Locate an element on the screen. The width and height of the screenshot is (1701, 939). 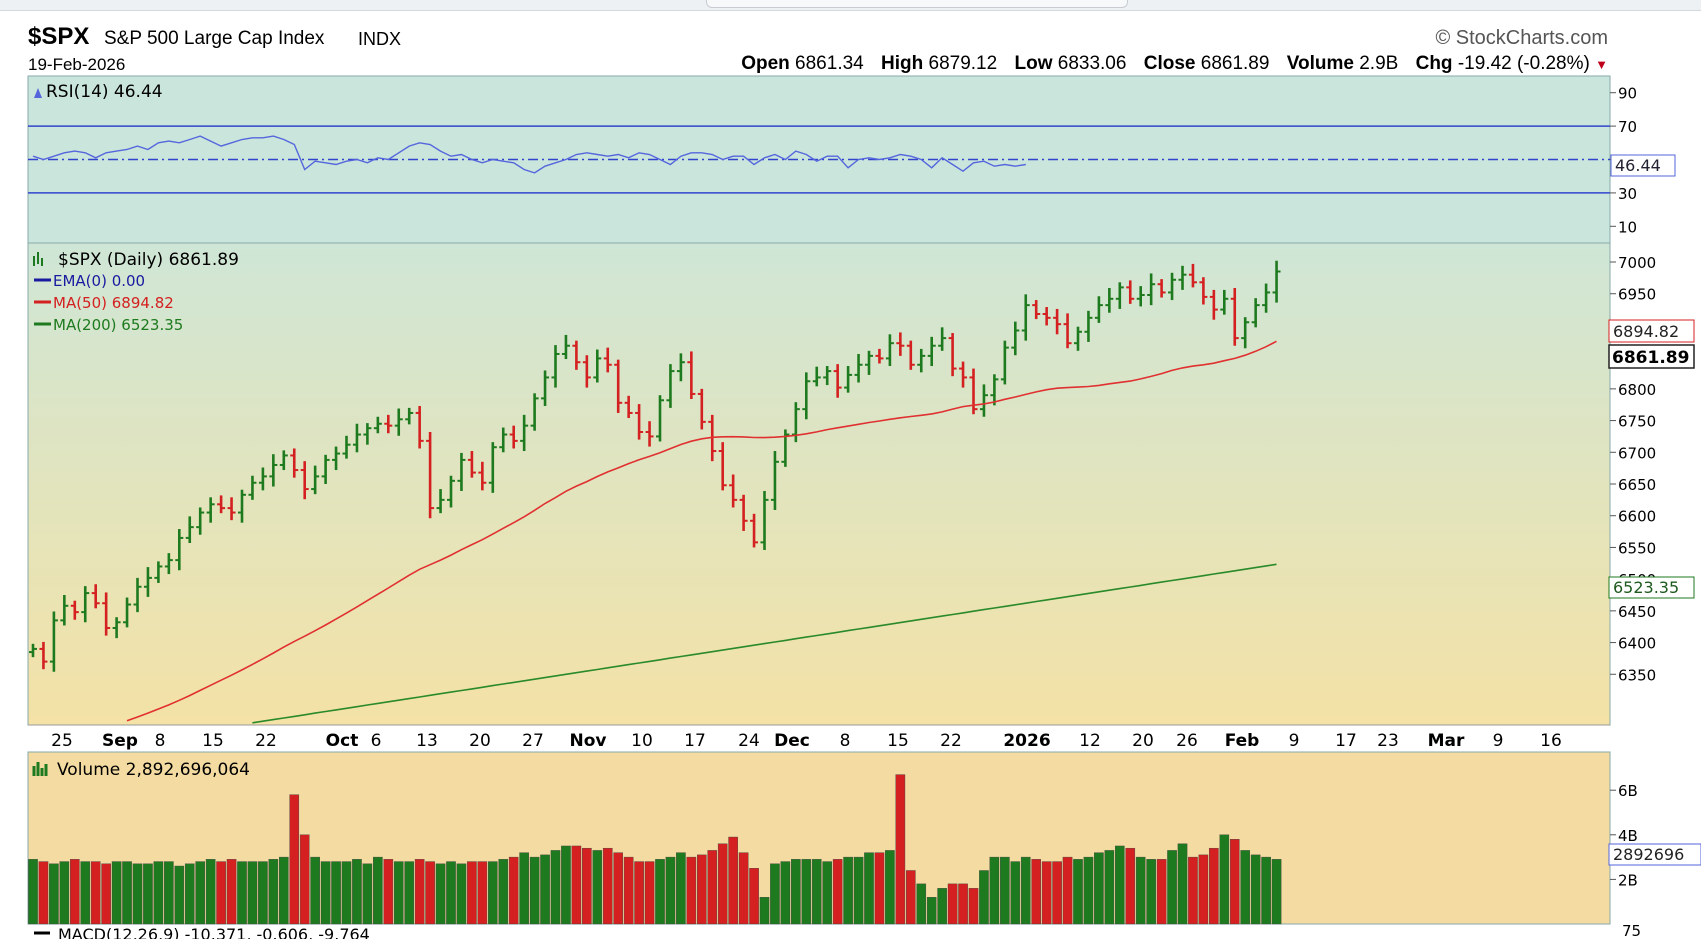
macd-axis-tick: 75 is located at coordinates (1631, 930).